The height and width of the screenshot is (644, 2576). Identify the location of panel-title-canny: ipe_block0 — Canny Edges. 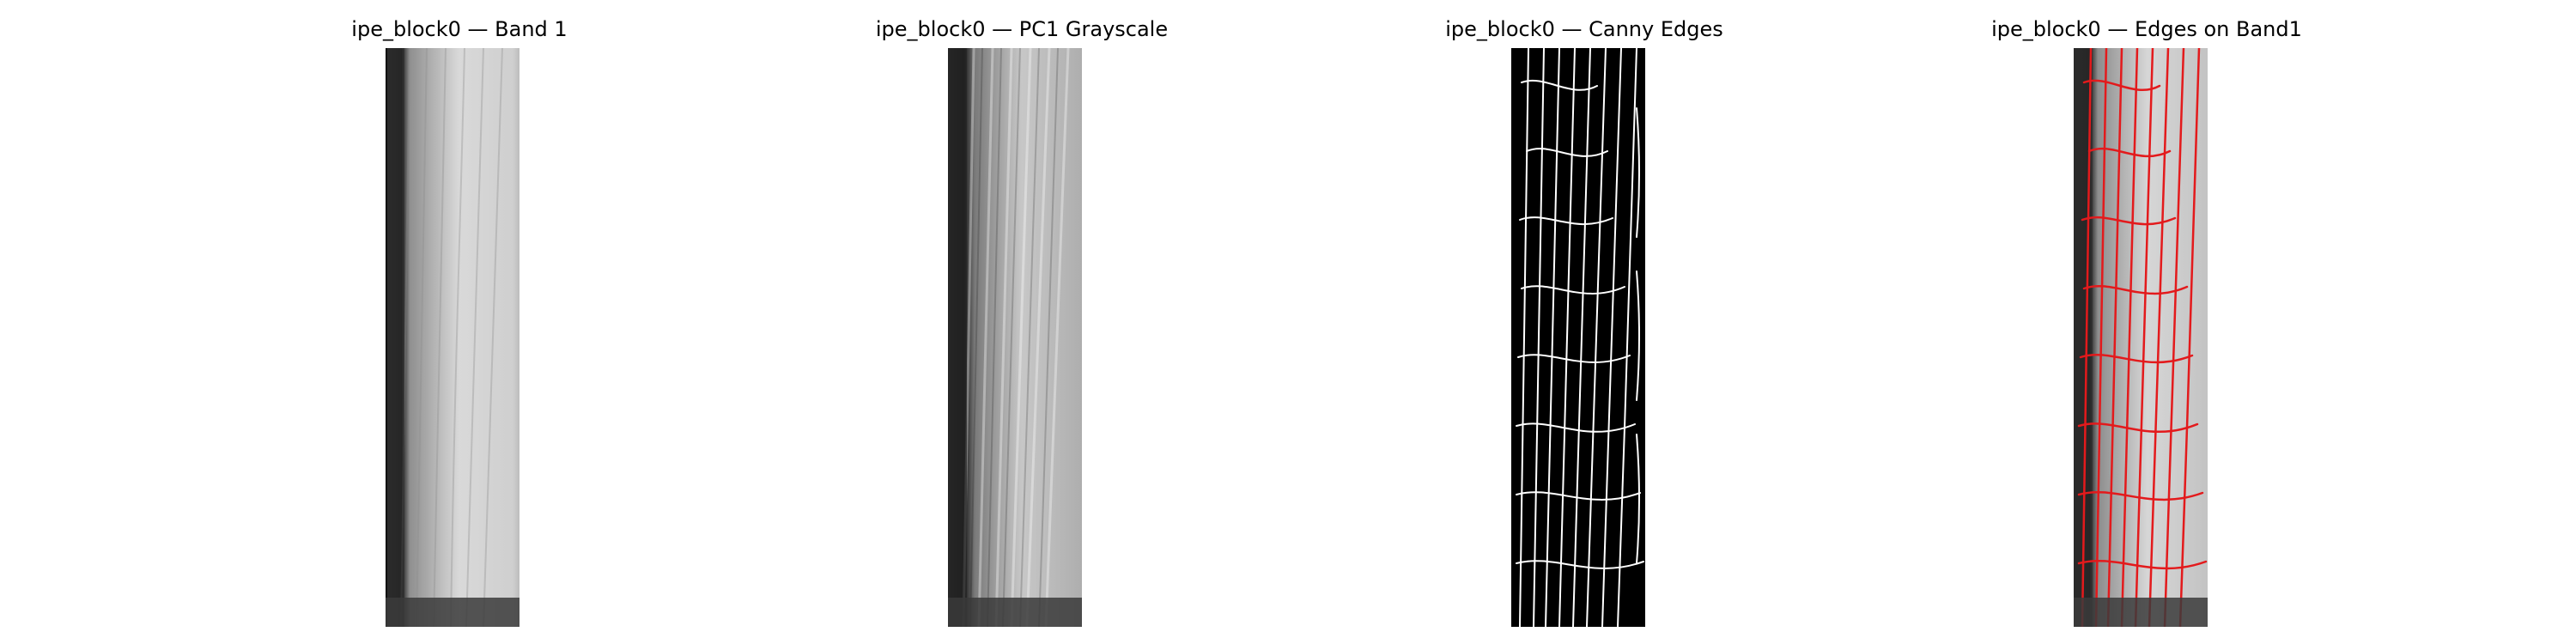
(1584, 29).